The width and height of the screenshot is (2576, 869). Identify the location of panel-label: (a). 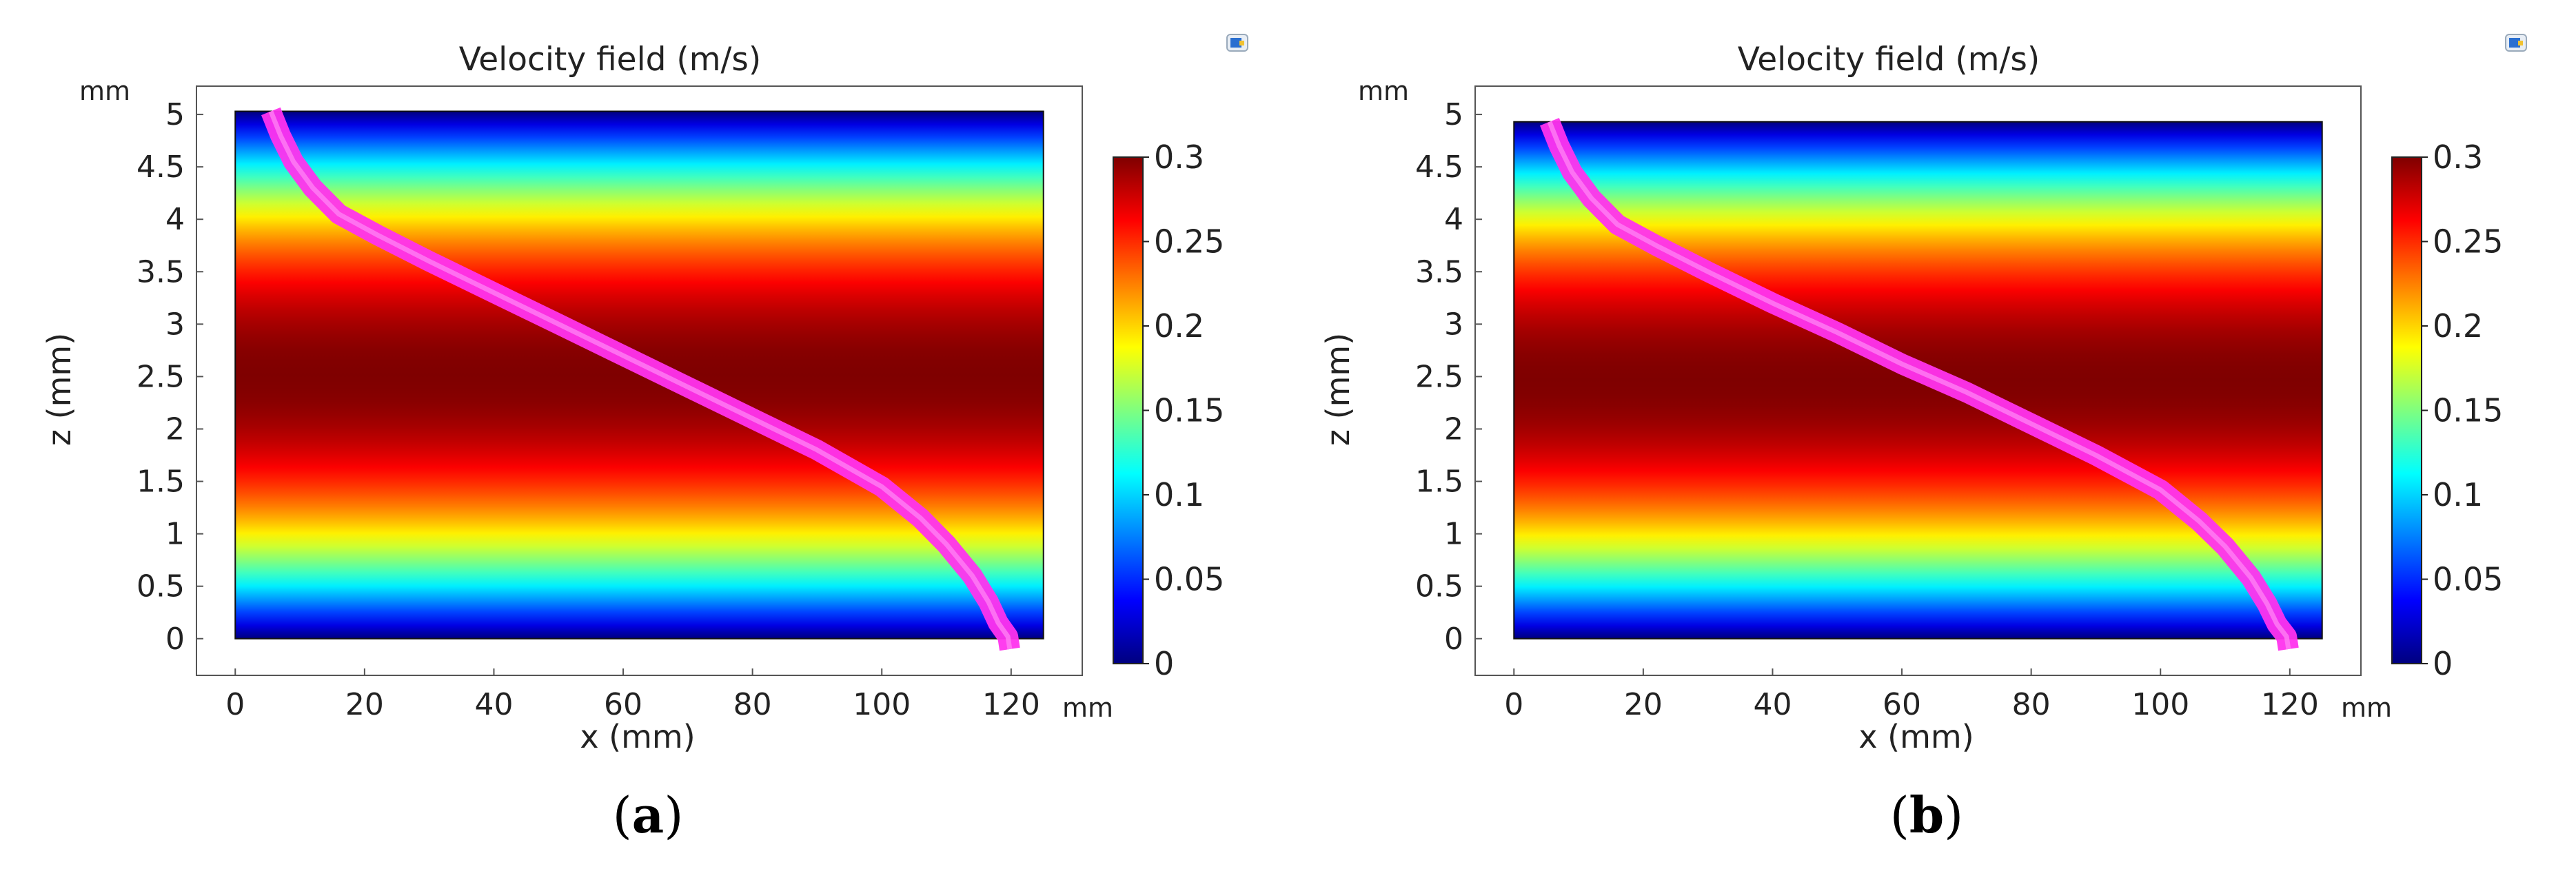
(648, 815).